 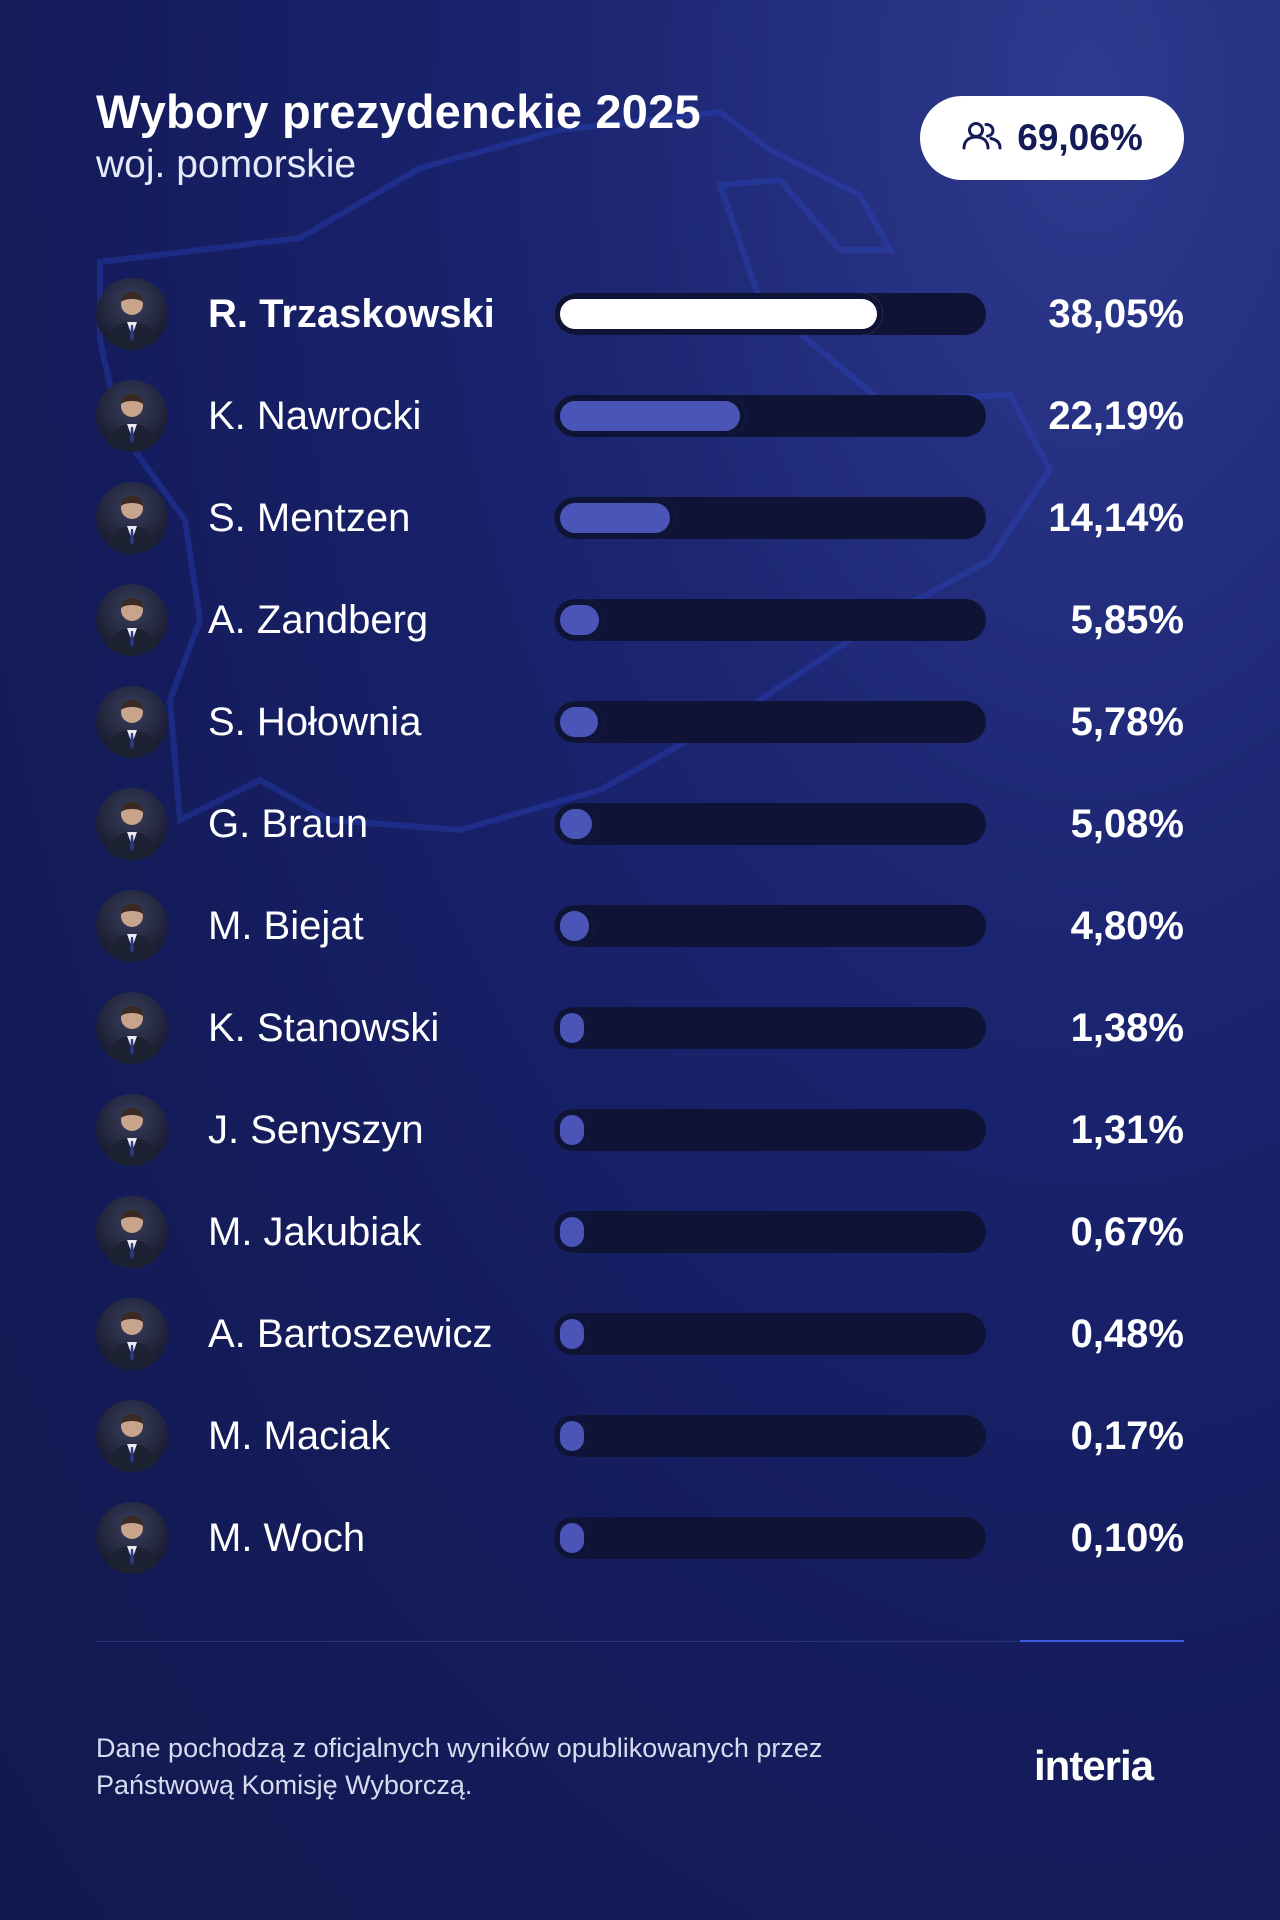 I want to click on candidate-name: A. Bartoszewicz, so click(x=350, y=1334).